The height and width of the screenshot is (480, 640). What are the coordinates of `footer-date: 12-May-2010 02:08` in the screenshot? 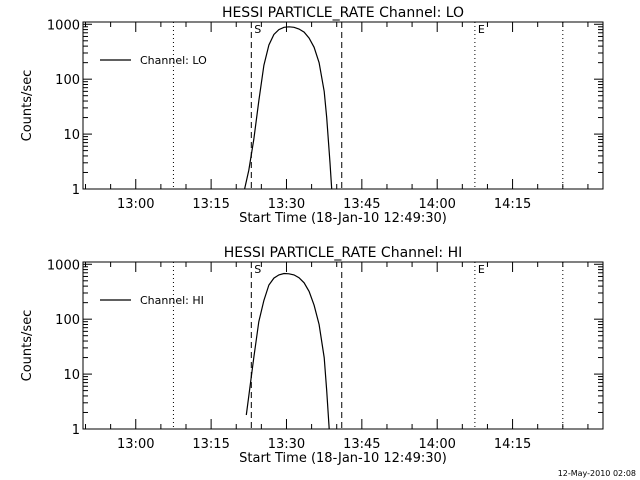 It's located at (596, 473).